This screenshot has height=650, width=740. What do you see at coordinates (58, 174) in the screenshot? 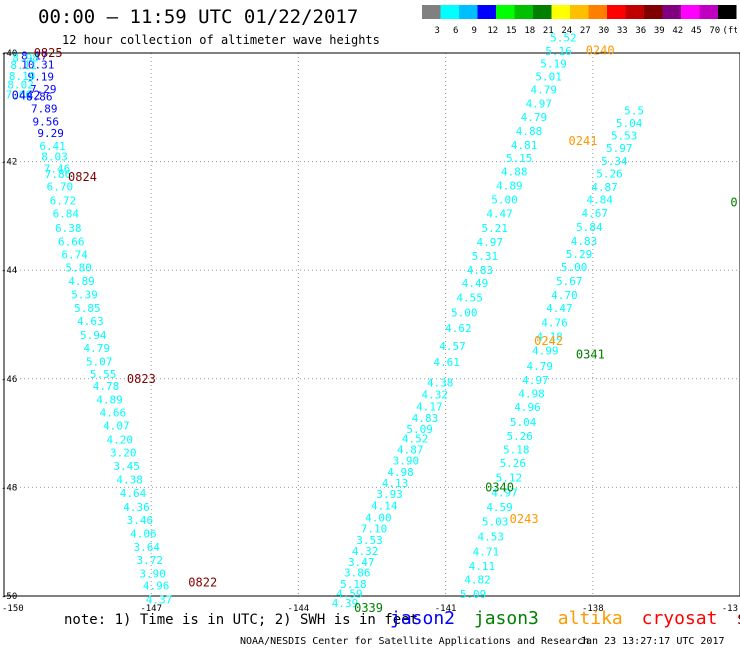
I see `swh-value-label: 7.86` at bounding box center [58, 174].